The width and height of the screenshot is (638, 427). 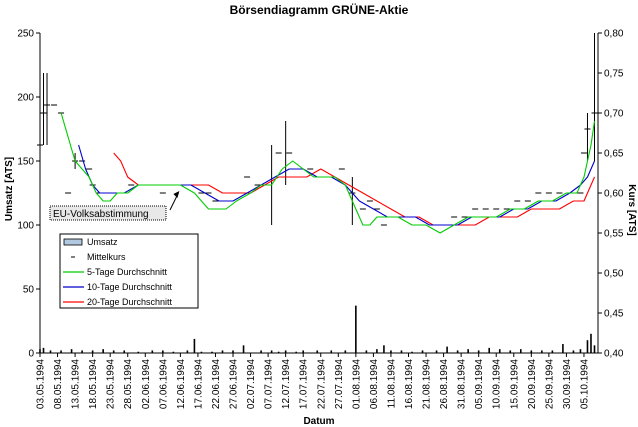 I want to click on x-tick-label: 21.08.1994, so click(x=427, y=384).